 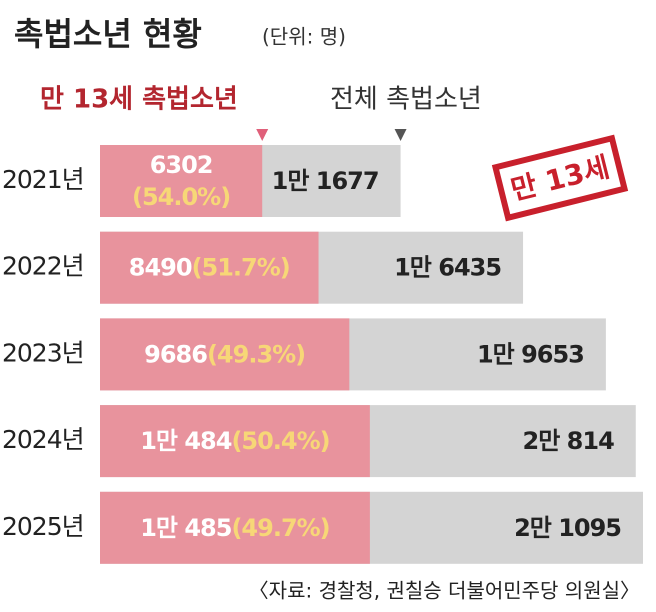 I want to click on y-tick-label: 2025년, so click(x=43, y=526).